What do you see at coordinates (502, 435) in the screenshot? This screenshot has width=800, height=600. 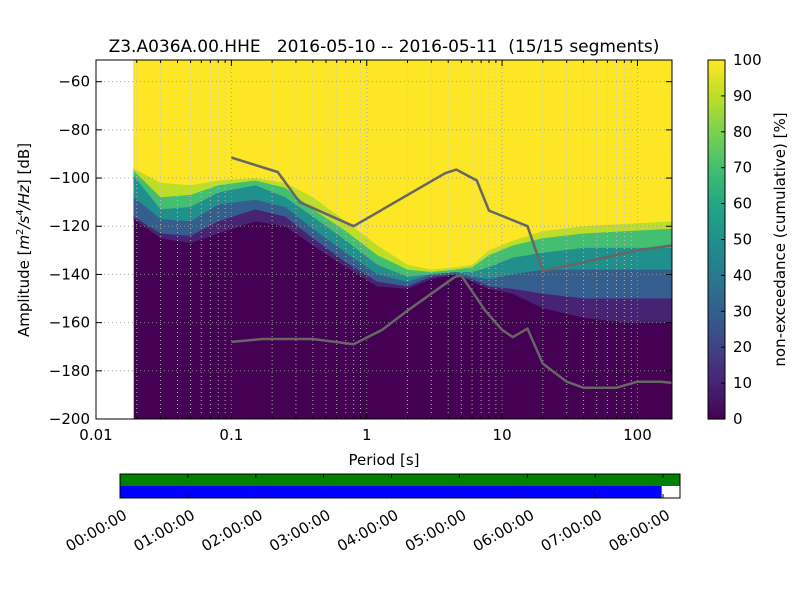 I see `x-tick-label: 10` at bounding box center [502, 435].